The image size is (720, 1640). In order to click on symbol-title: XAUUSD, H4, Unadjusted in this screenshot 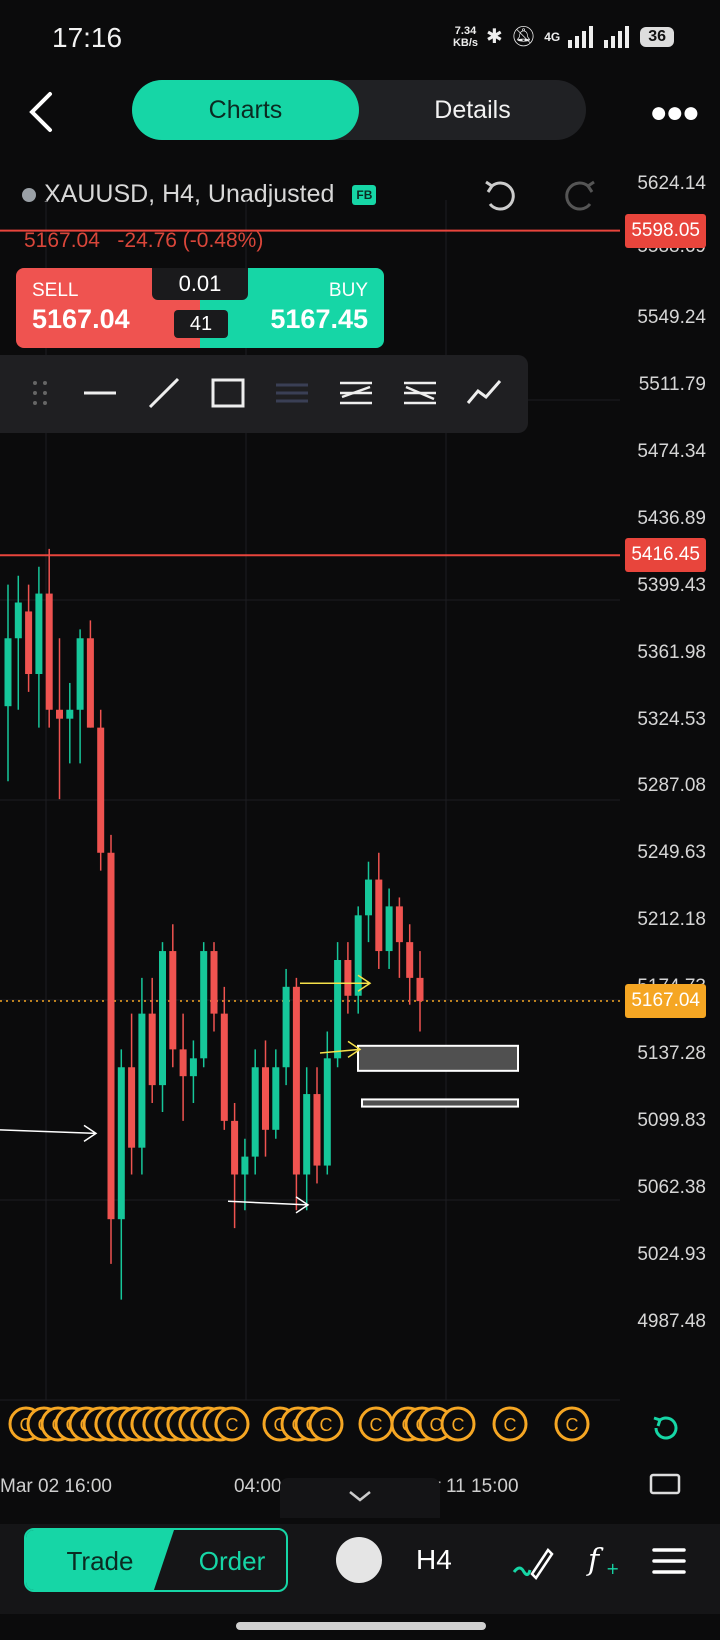, I will do `click(189, 194)`.